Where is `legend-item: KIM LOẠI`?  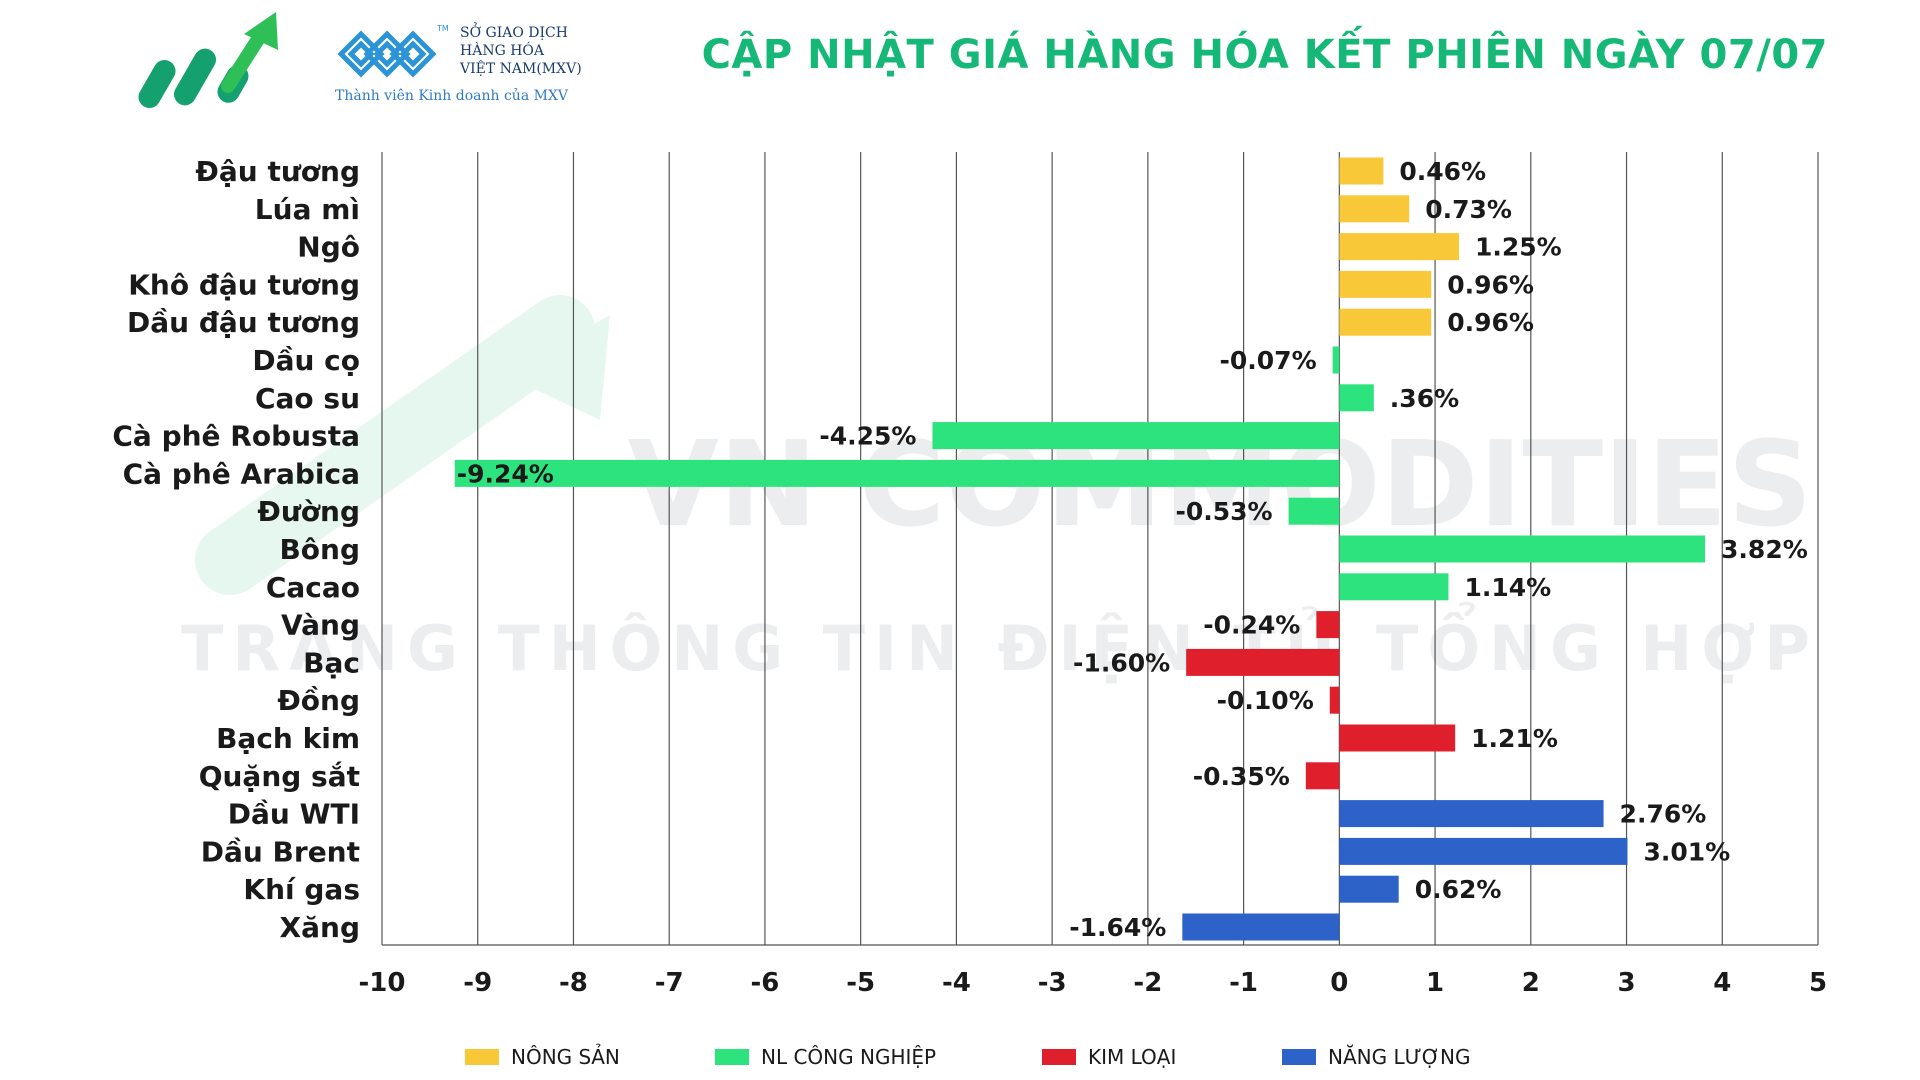 legend-item: KIM LOẠI is located at coordinates (1109, 1057).